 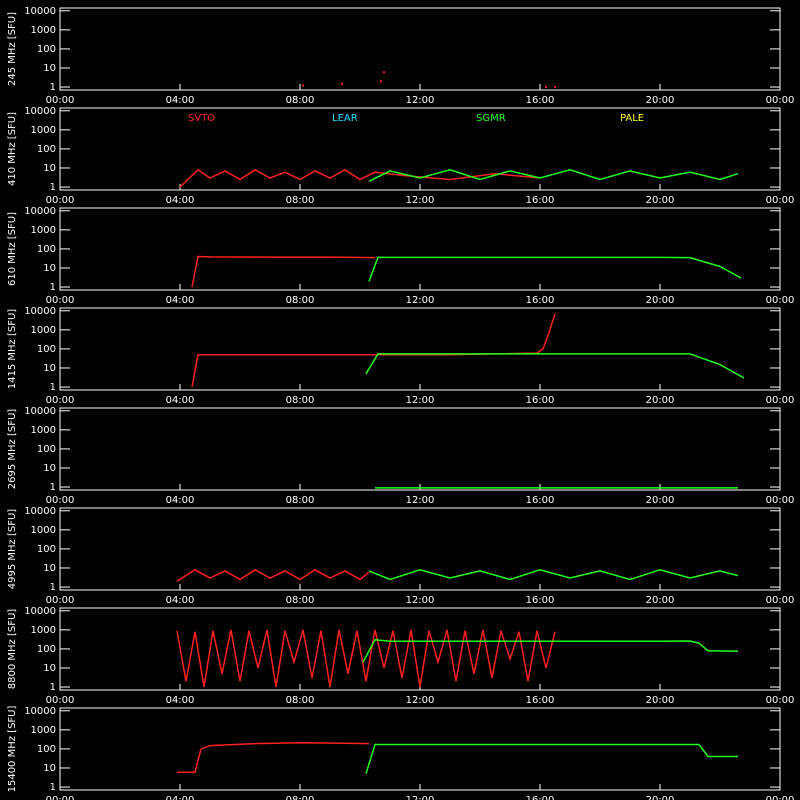 I want to click on legend-label: SGMR, so click(x=491, y=118).